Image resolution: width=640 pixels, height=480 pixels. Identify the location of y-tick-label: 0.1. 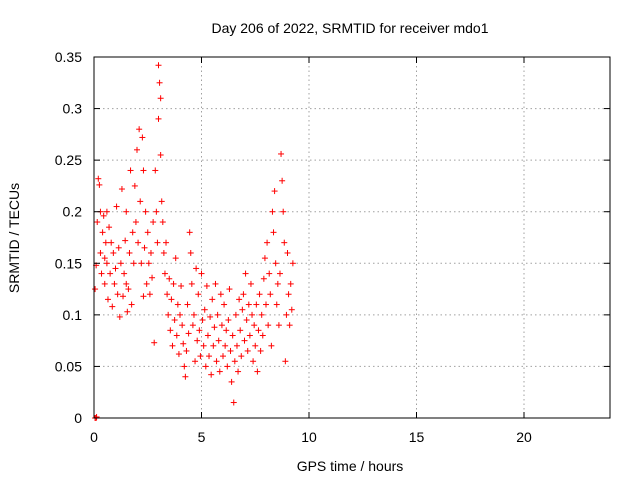
(73, 315).